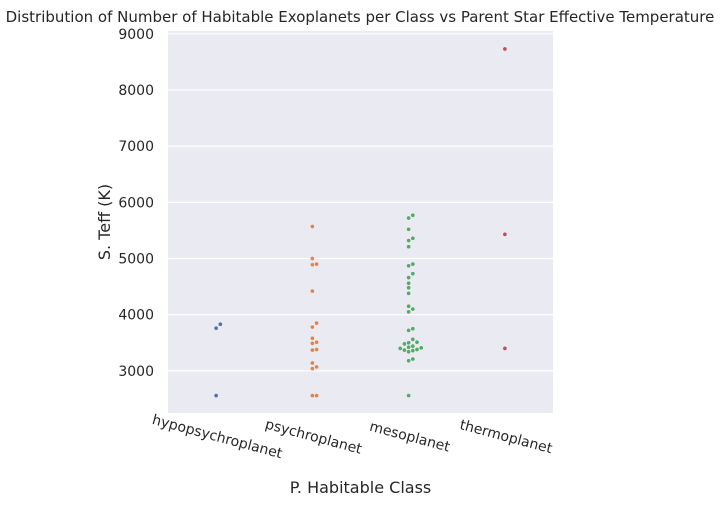 The image size is (720, 509). Describe the element at coordinates (136, 316) in the screenshot. I see `y-tick-label: 4000` at that location.